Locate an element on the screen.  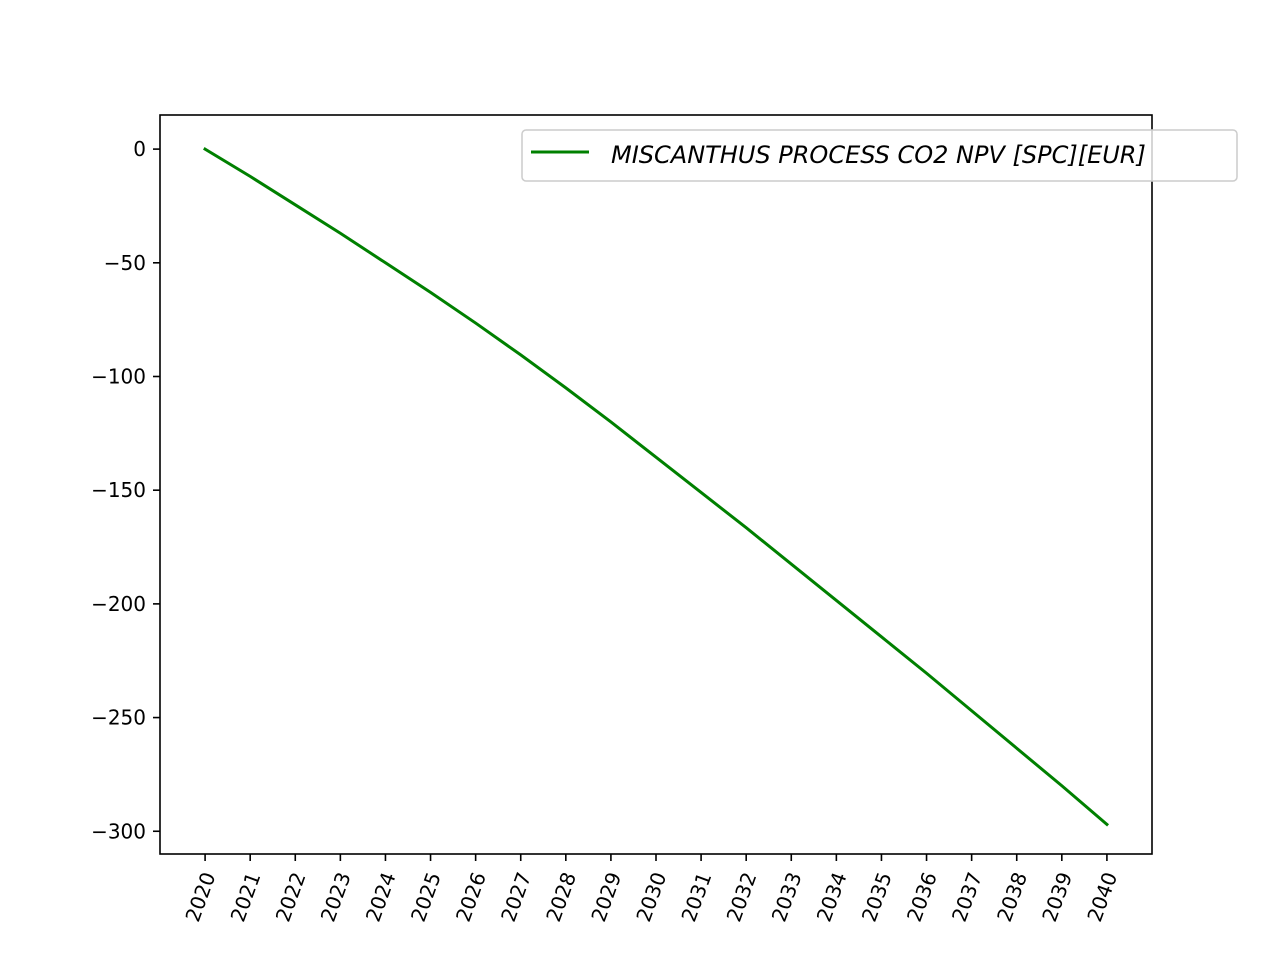
legend: MISCANTHUS PROCESS CO2 NPV [SPC][EUR] is located at coordinates (879, 155).